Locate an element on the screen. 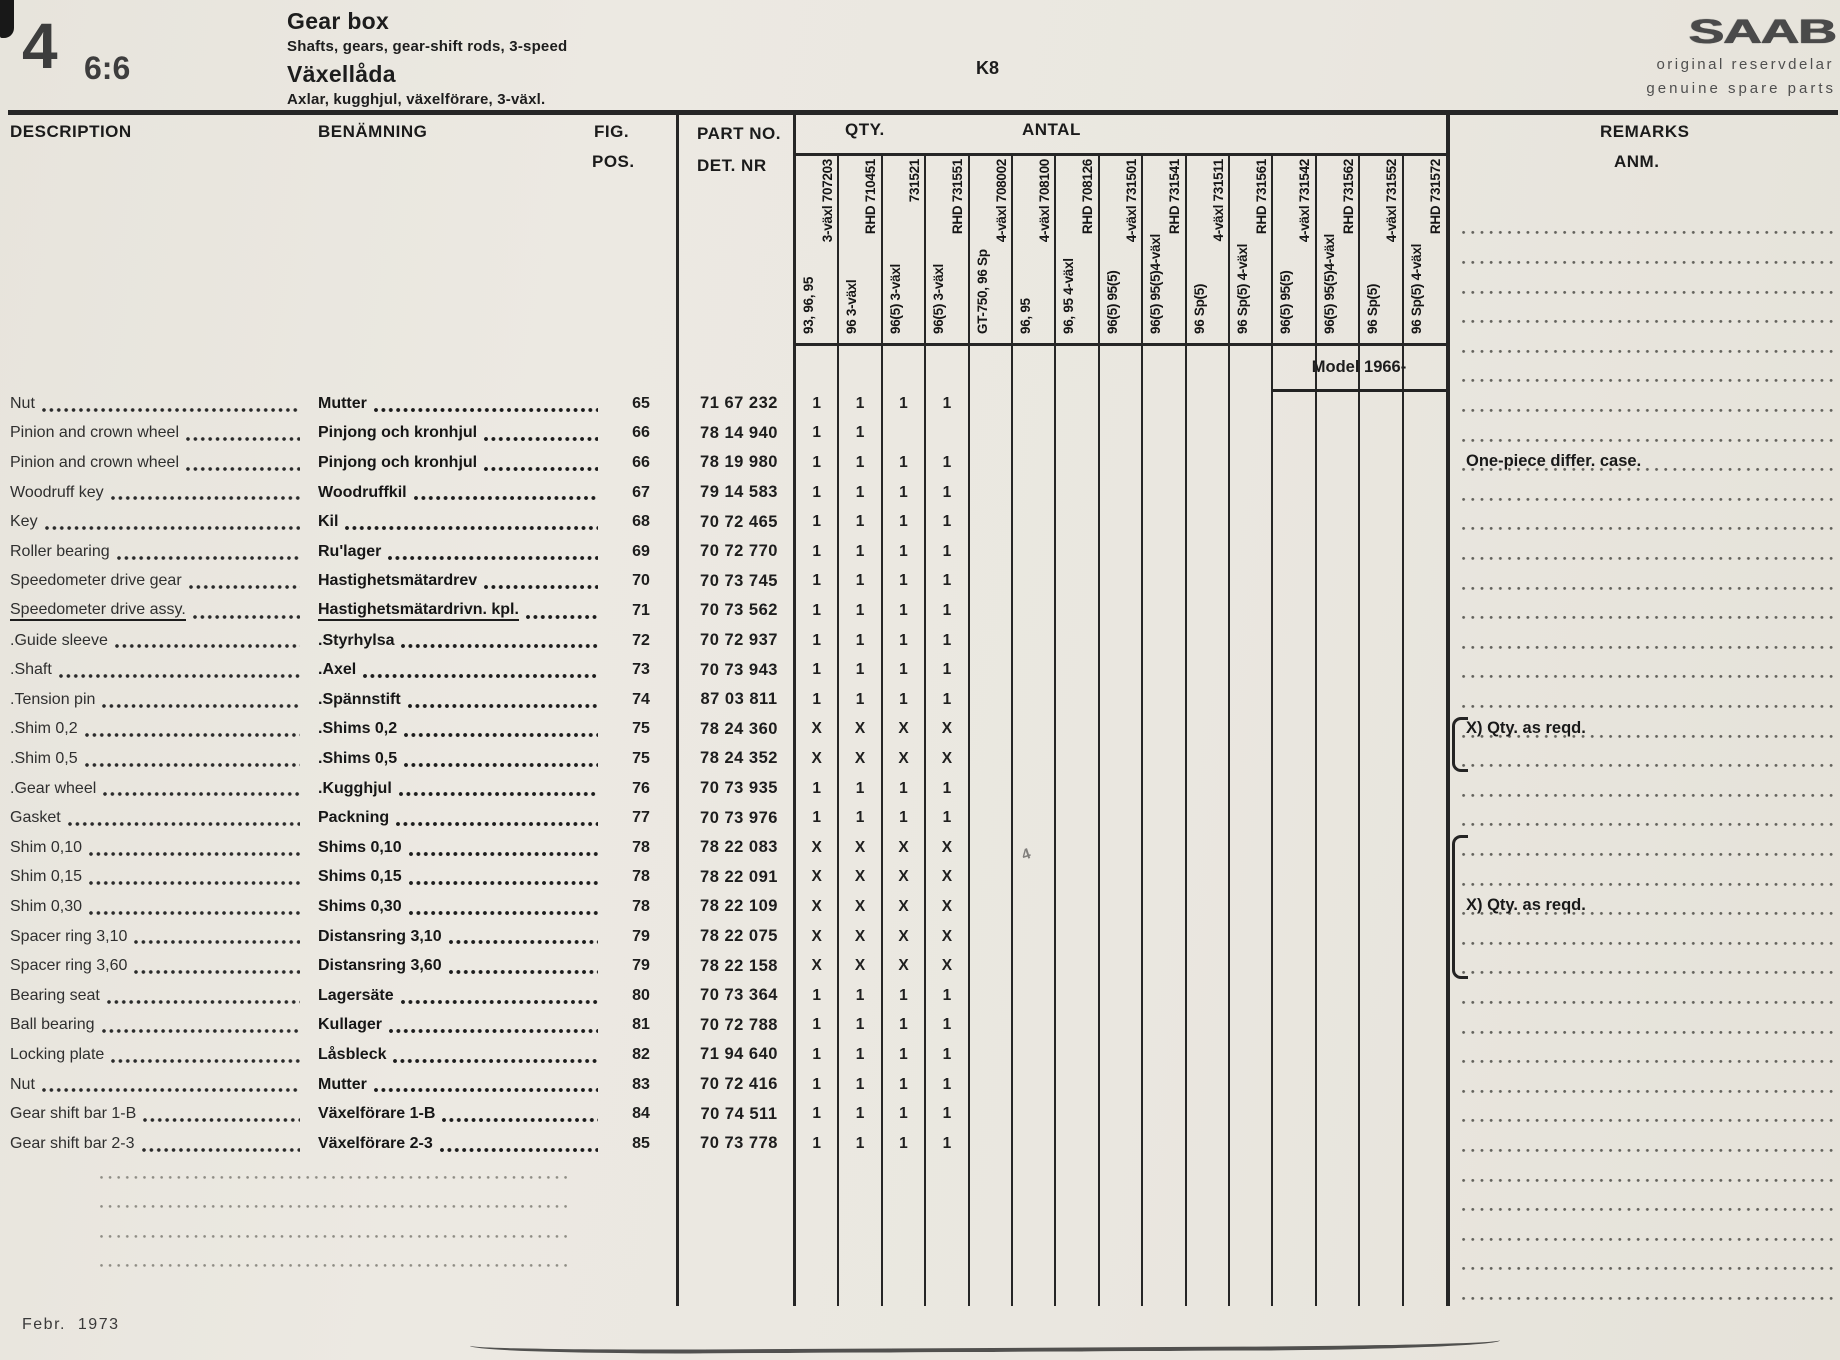 The height and width of the screenshot is (1360, 1840). scan-corner-artifact is located at coordinates (7, 19).